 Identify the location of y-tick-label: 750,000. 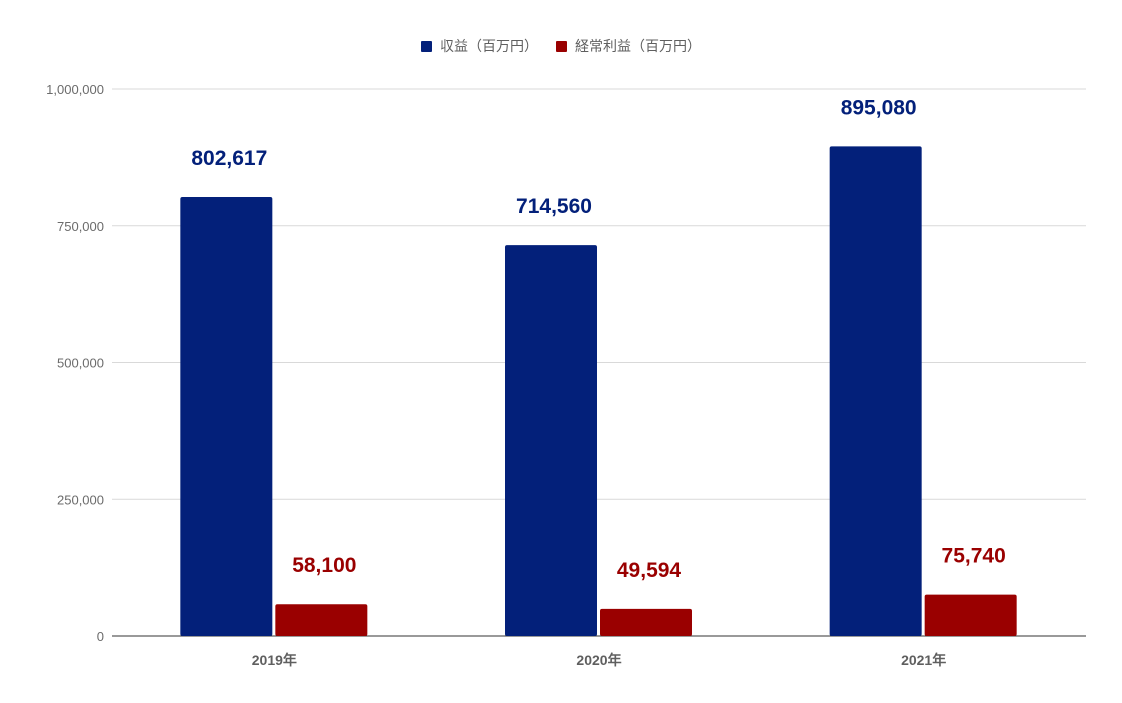
(80, 226).